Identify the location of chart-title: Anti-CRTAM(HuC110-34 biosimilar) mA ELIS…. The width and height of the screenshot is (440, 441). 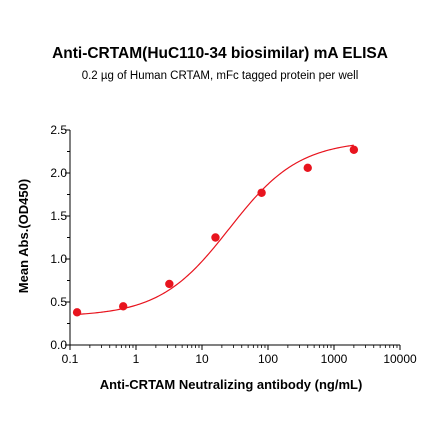
(220, 53).